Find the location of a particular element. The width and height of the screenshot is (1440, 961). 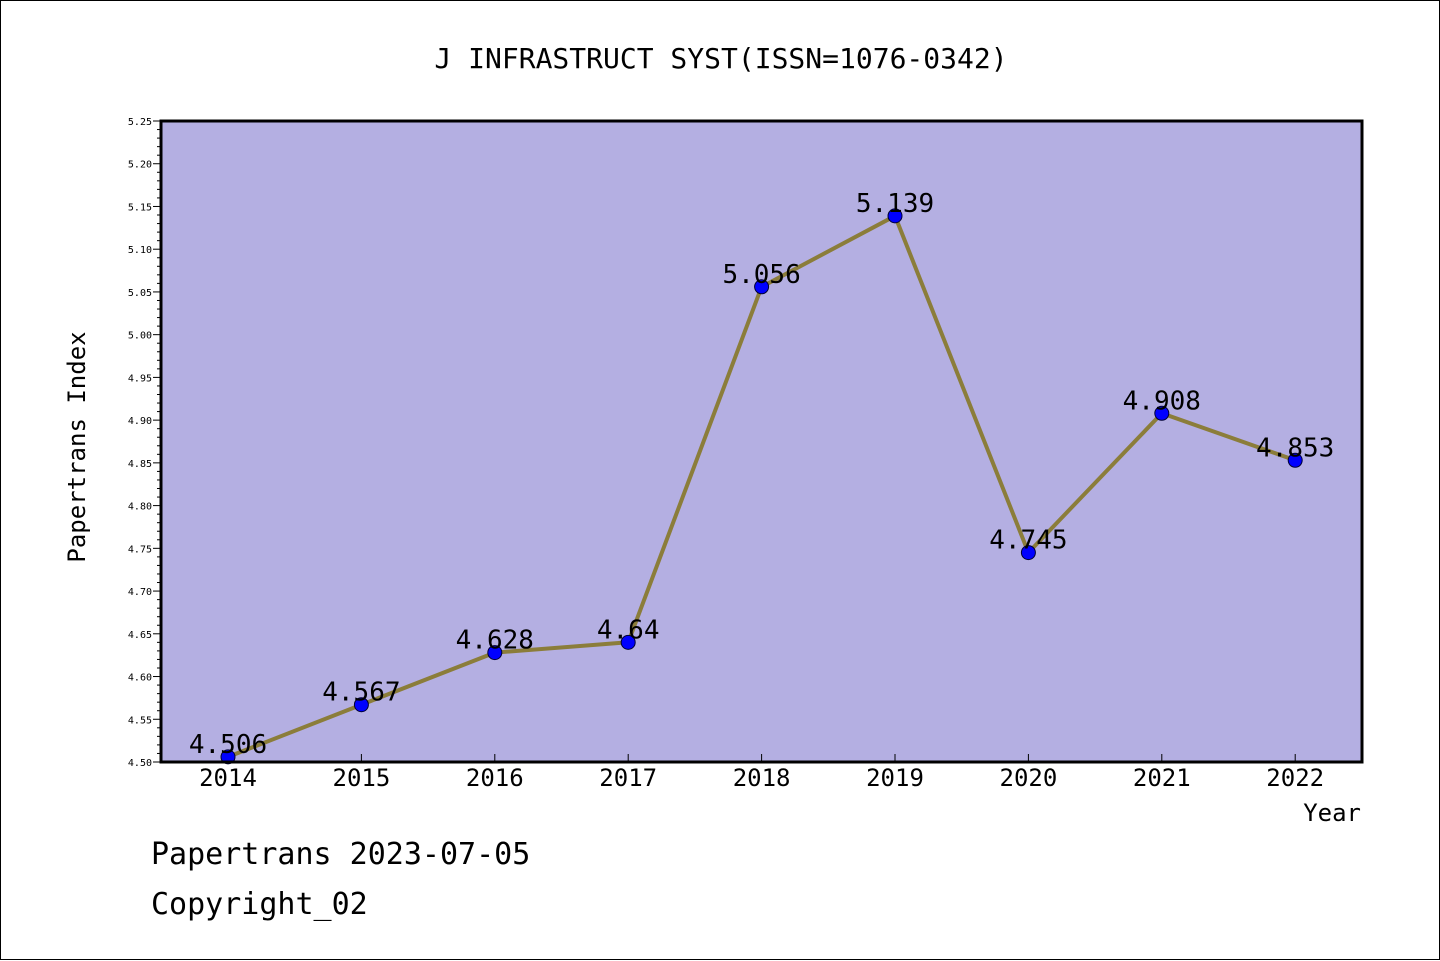

footer-date: Papertrans 2023-07-05 is located at coordinates (341, 854).